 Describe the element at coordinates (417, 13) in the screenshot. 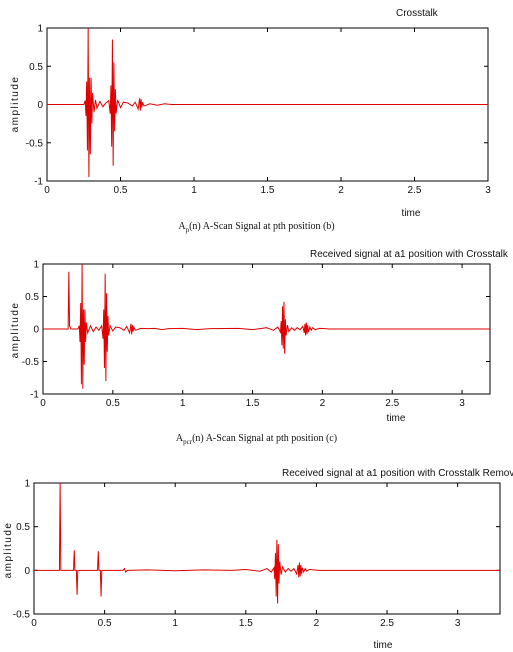

I see `chart-title: Crosstalk` at that location.